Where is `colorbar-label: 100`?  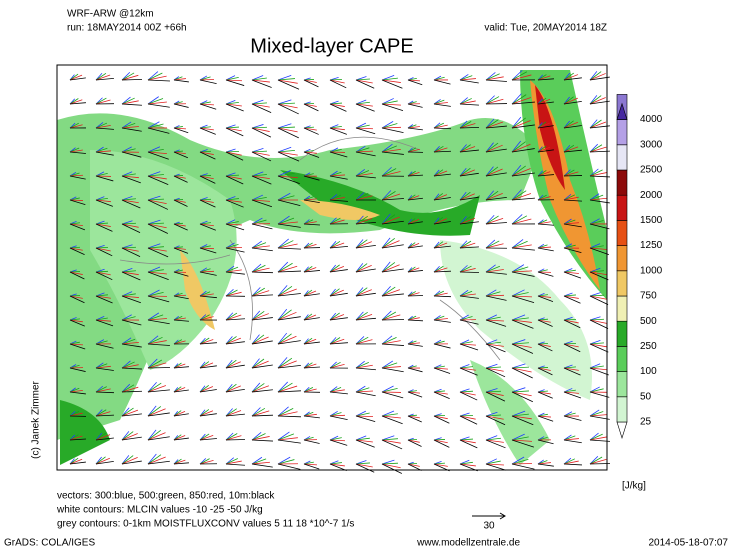 colorbar-label: 100 is located at coordinates (648, 371).